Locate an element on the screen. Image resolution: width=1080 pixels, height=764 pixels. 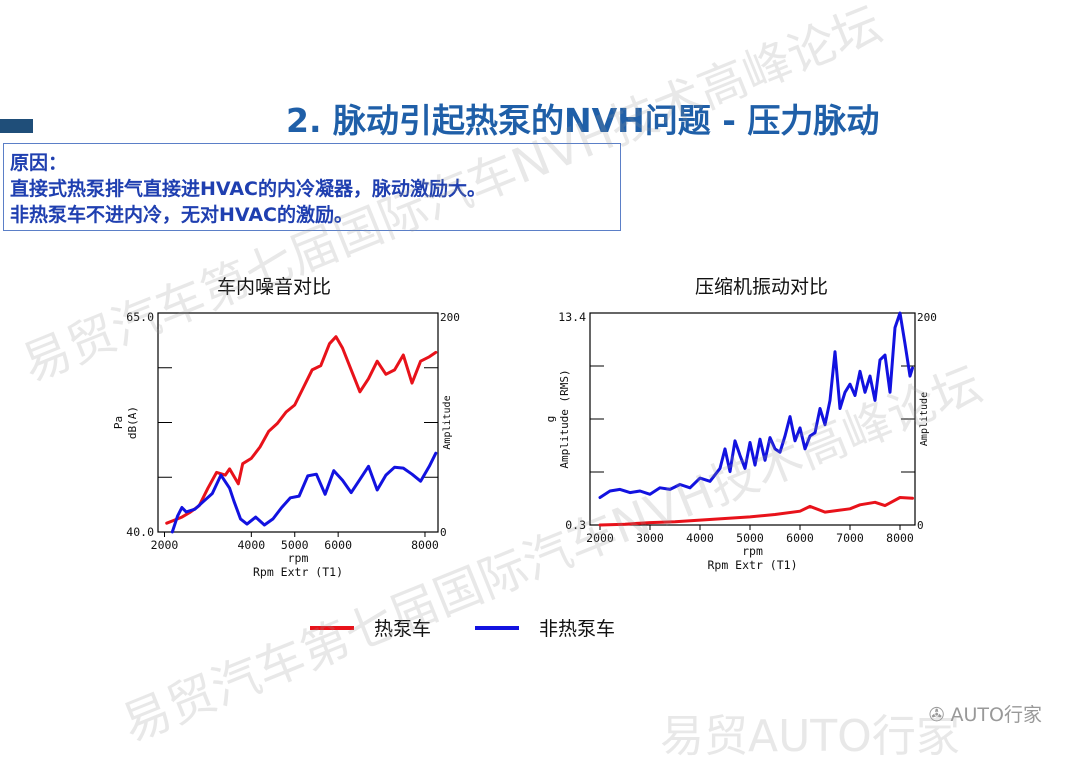
legend: 热泵车 非热泵车 is located at coordinates (510, 629).